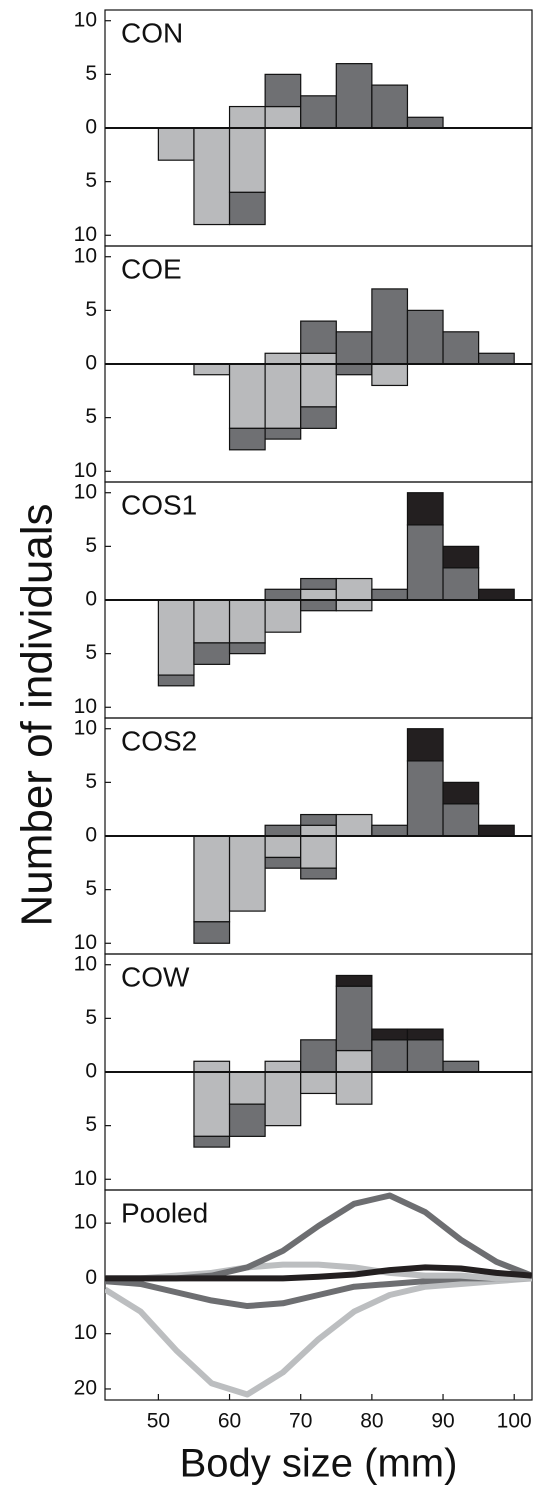 This screenshot has width=542, height=1491. I want to click on x-tick-label: 60, so click(229, 1421).